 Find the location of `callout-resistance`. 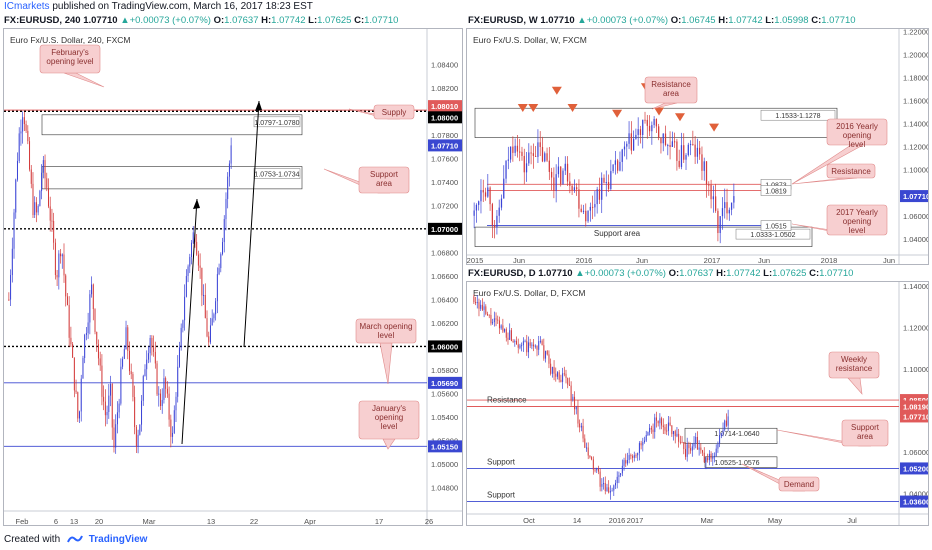

callout-resistance is located at coordinates (851, 171).